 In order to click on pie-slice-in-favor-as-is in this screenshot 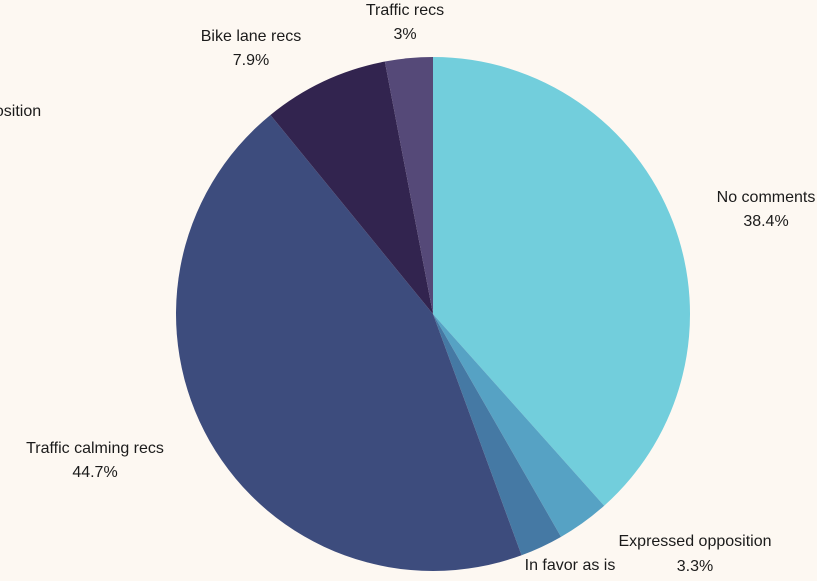, I will do `click(497, 435)`.